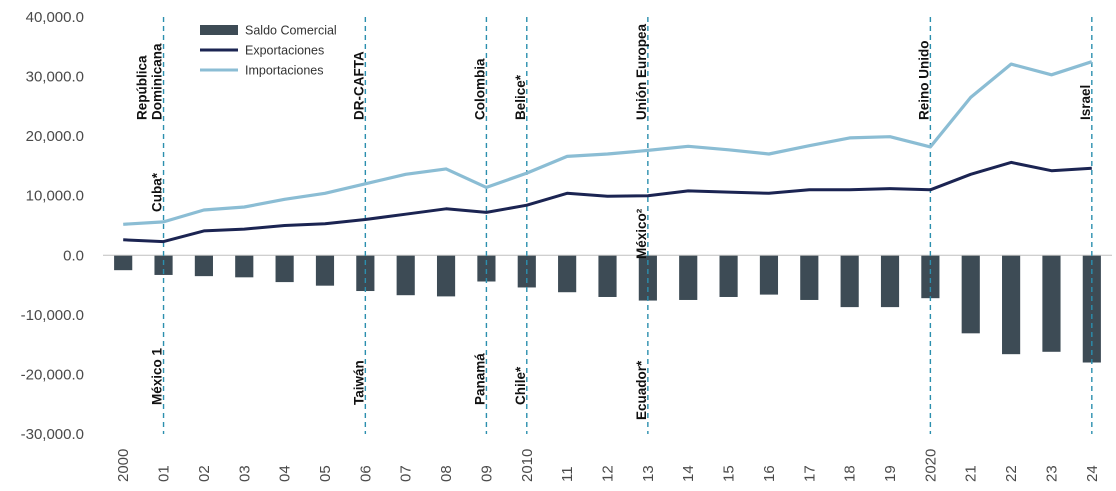  Describe the element at coordinates (284, 51) in the screenshot. I see `legend-label: Exportaciones` at that location.